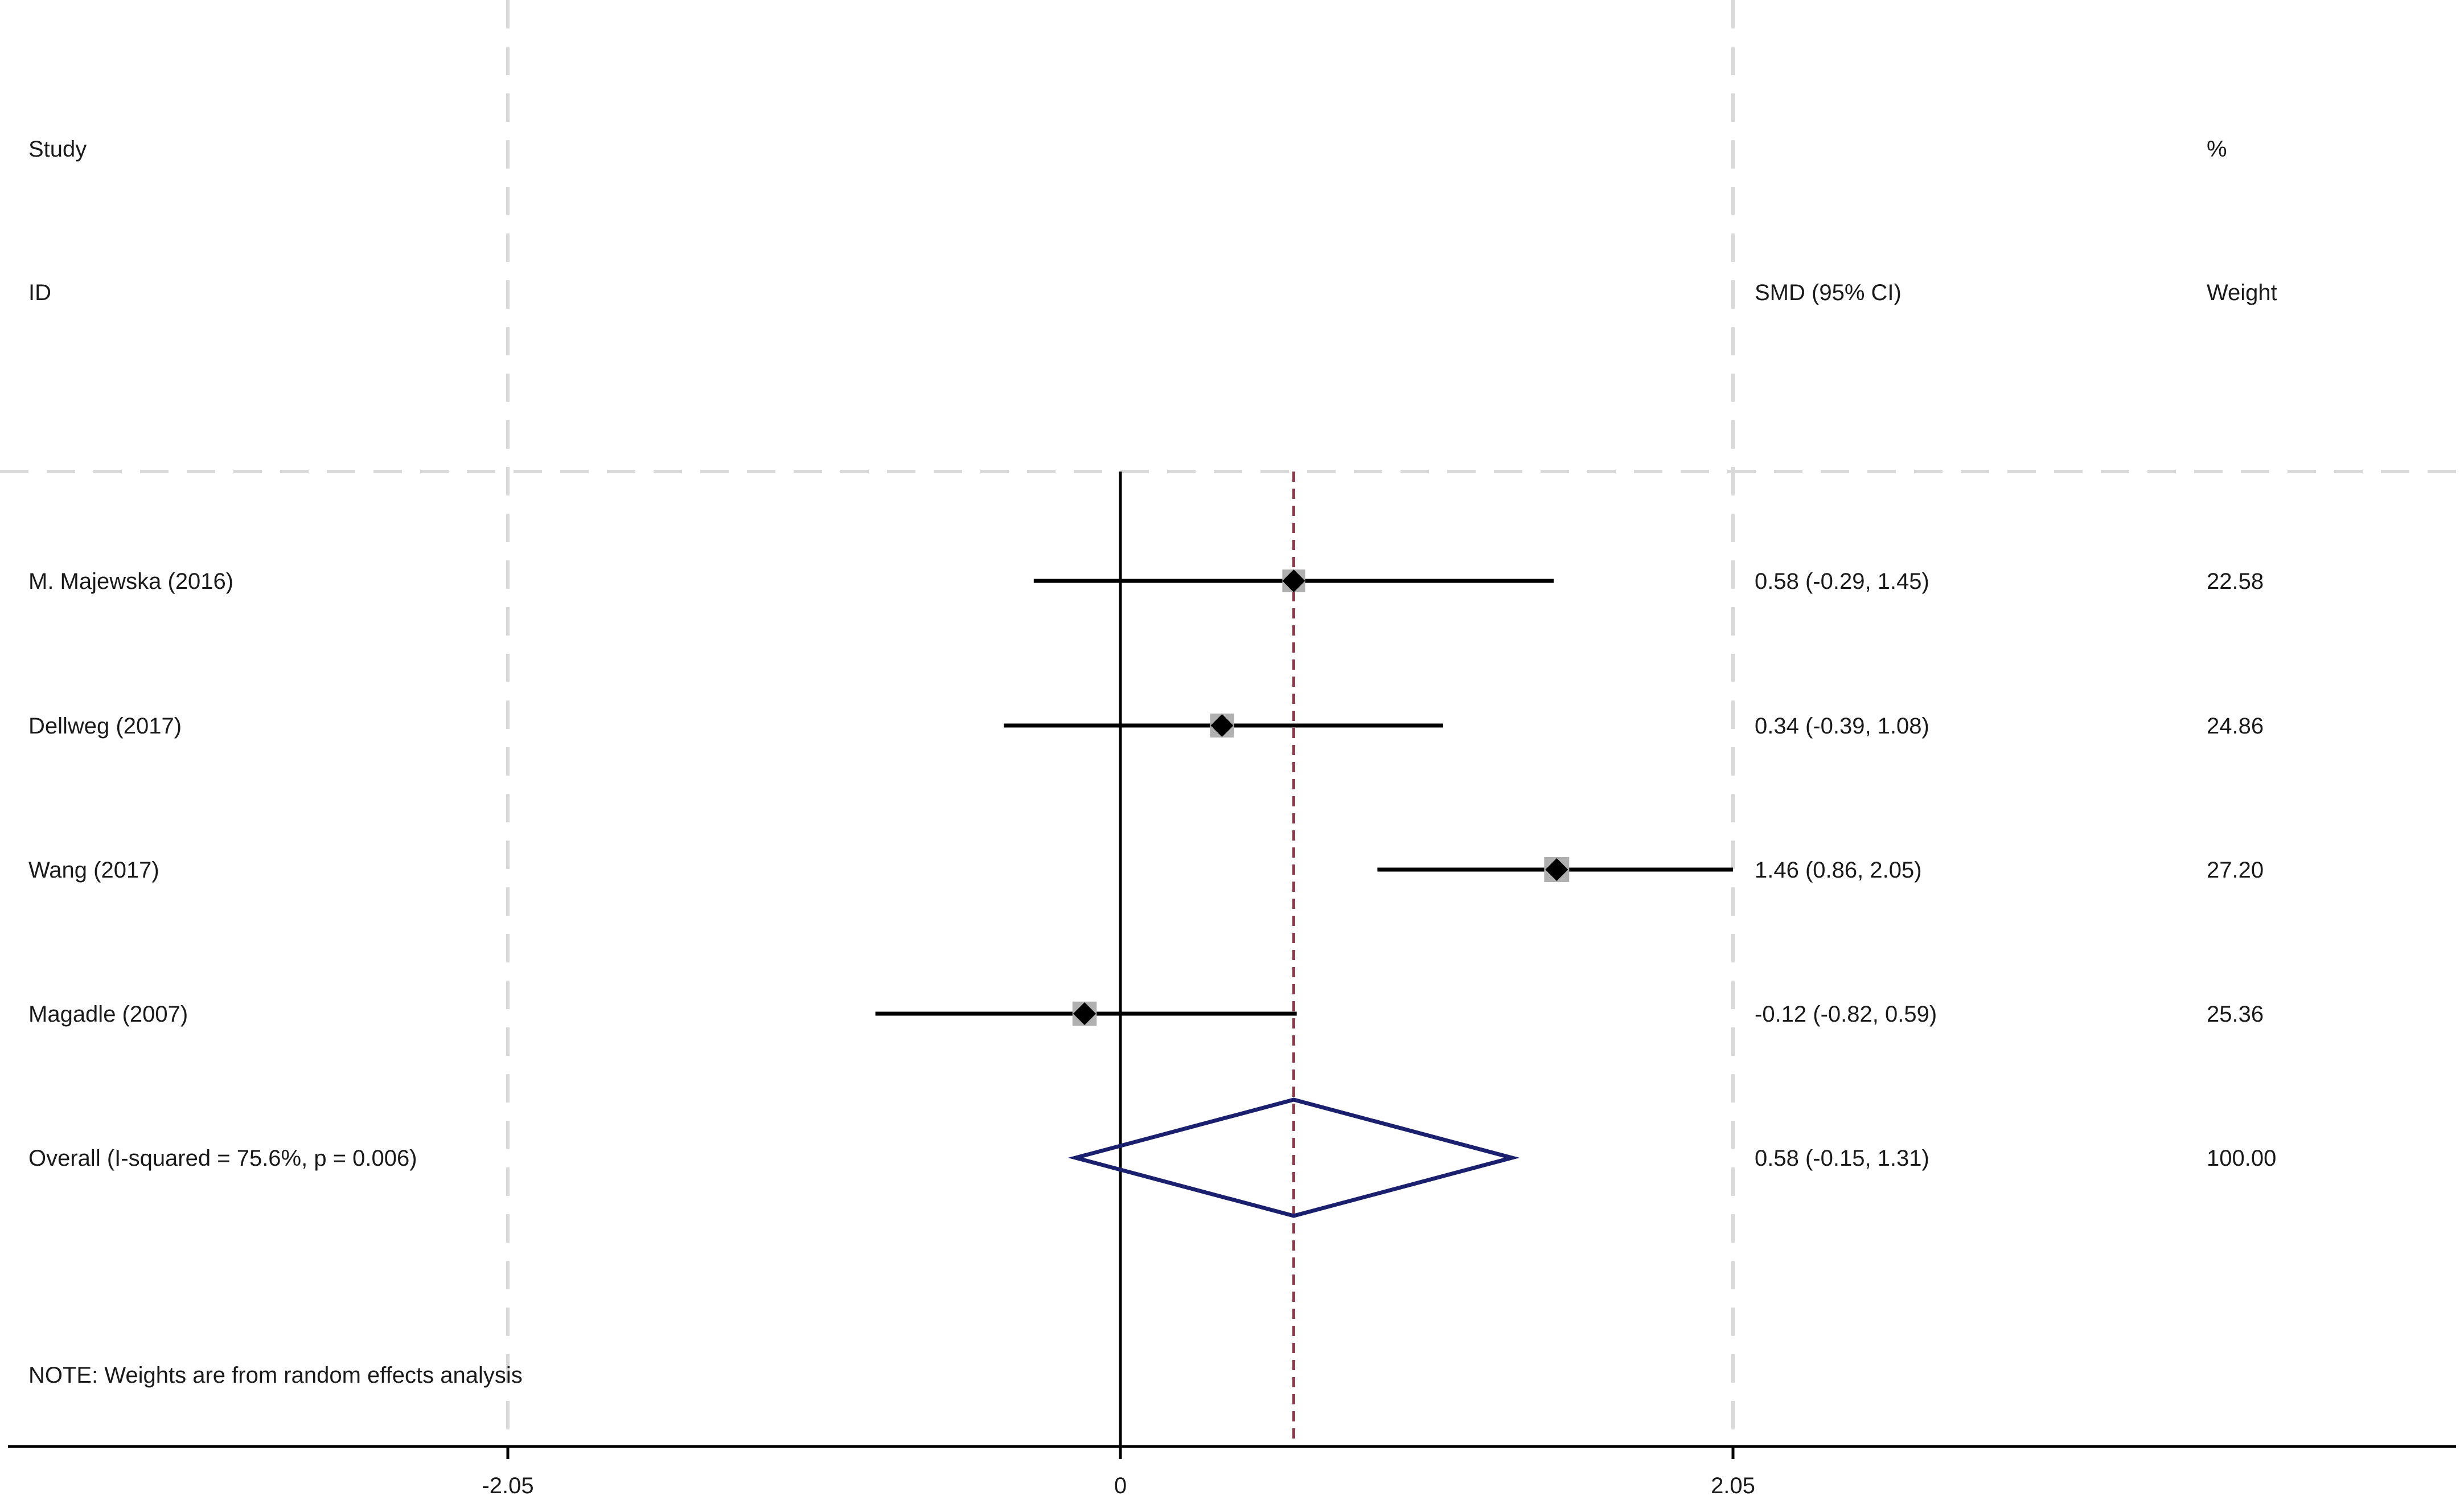  Describe the element at coordinates (1152, 221) in the screenshot. I see `table-header: Study ID SMD (95% CI) % Weight` at that location.